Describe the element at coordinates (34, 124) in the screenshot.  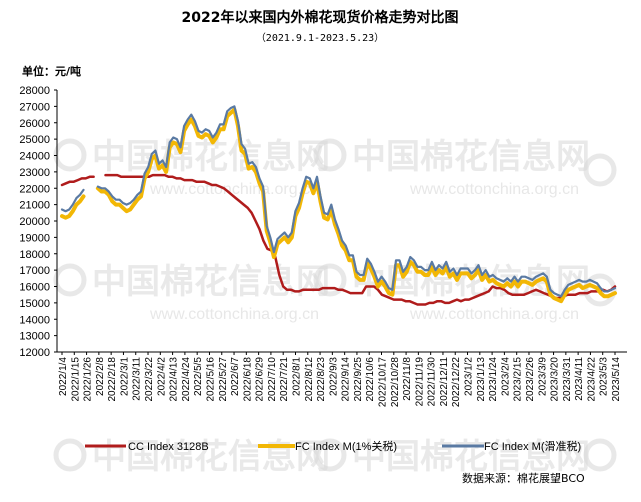
I see `y-tick-label: 26000` at that location.